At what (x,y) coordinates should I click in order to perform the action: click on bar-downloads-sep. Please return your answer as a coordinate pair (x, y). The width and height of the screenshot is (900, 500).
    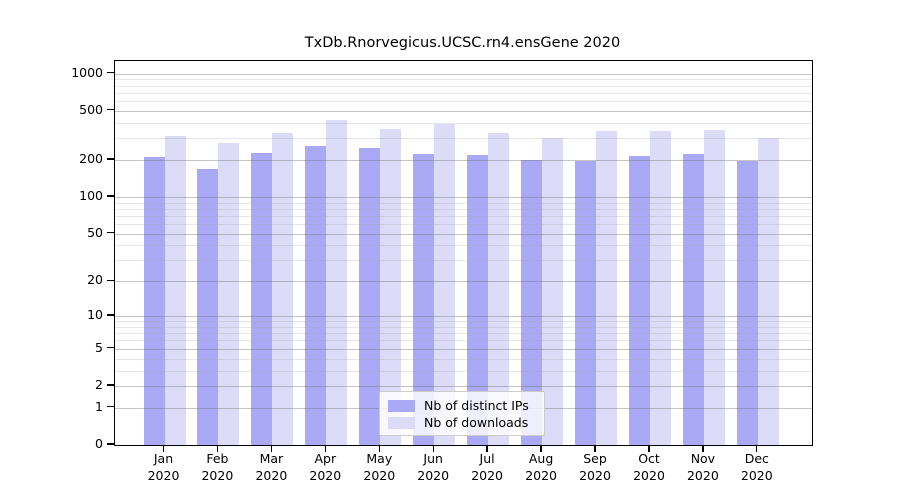
    Looking at the image, I should click on (606, 287).